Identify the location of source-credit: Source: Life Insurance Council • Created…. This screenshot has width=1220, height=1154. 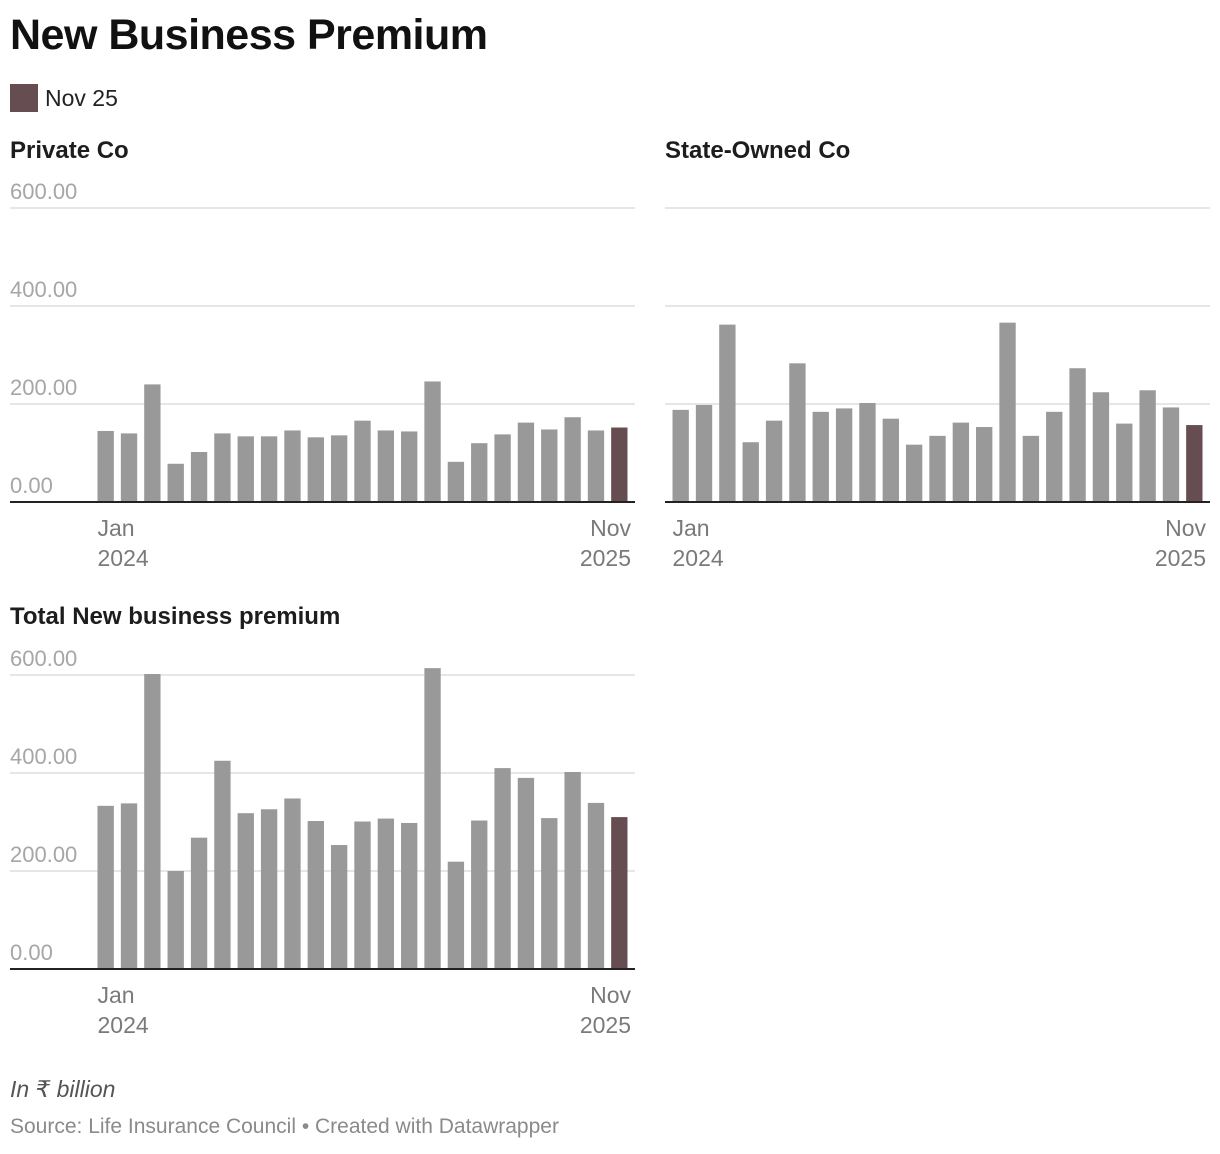
(284, 1126).